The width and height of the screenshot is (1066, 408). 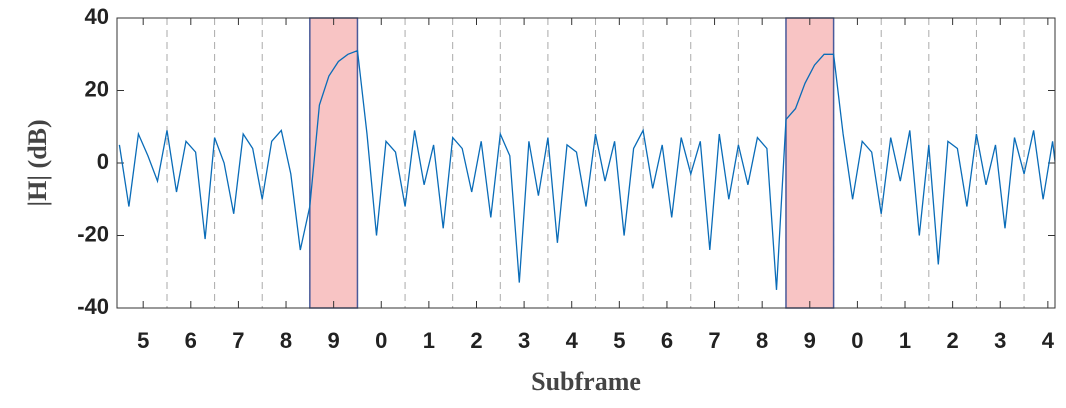 What do you see at coordinates (97, 16) in the screenshot?
I see `y-tick-label: 40` at bounding box center [97, 16].